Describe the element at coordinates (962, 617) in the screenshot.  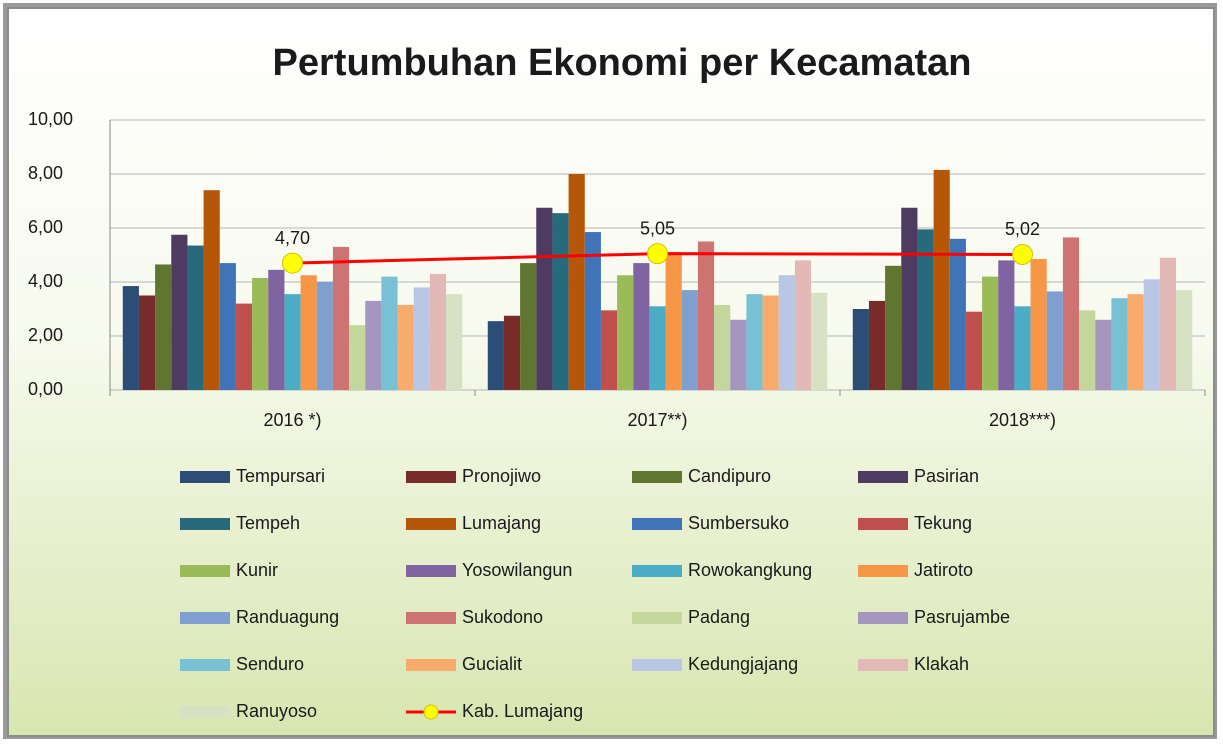
I see `legend-label: Pasrujambe` at that location.